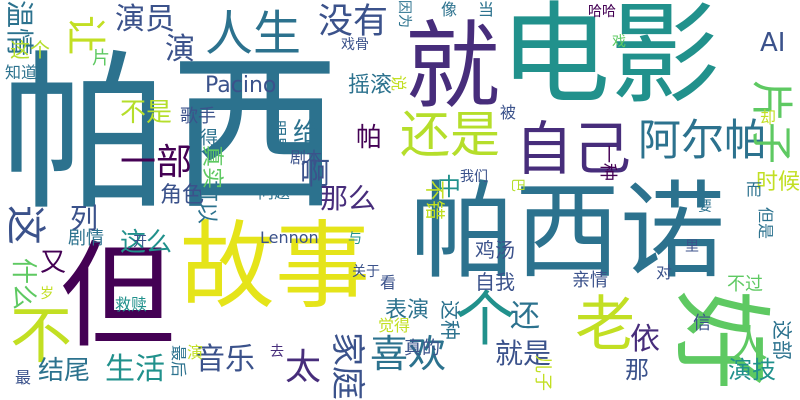 The height and width of the screenshot is (400, 800). I want to click on cloud-word: 哈哈, so click(602, 12).